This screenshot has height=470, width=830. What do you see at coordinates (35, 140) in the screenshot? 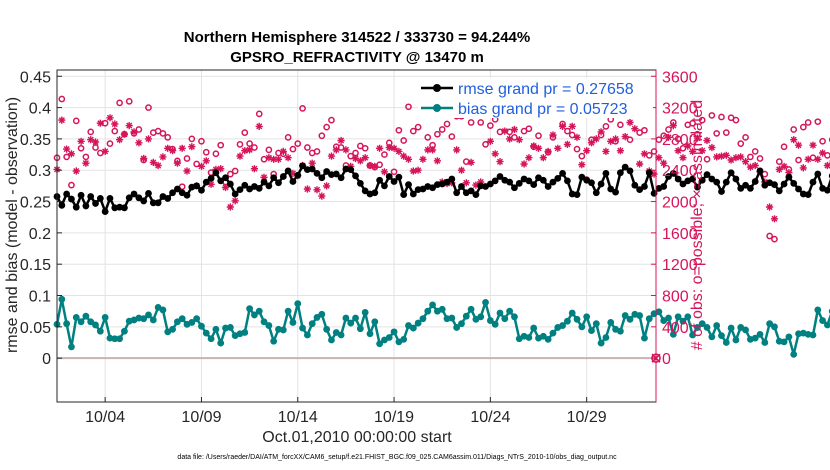
I see `y-left-tick-label: 0.35` at bounding box center [35, 140].